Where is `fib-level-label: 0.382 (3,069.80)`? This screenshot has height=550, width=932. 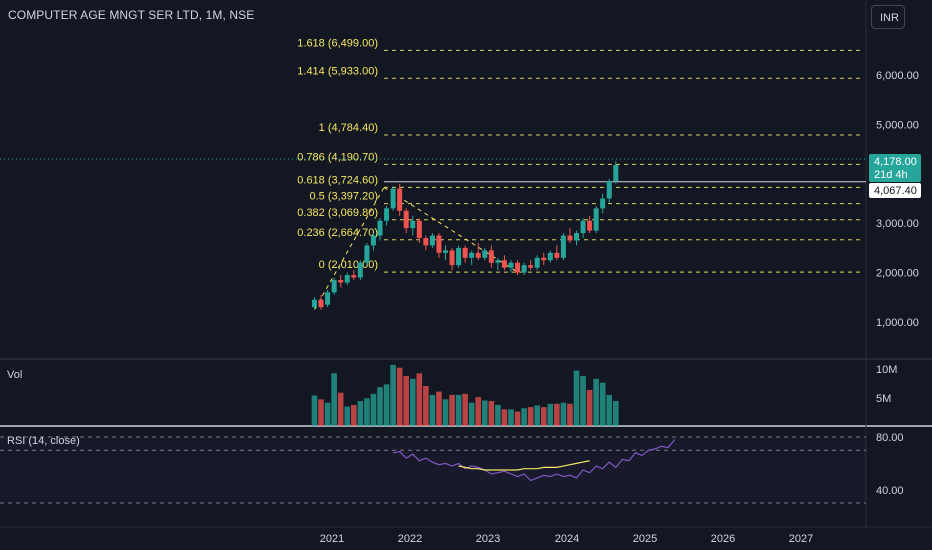
fib-level-label: 0.382 (3,069.80) is located at coordinates (337, 213).